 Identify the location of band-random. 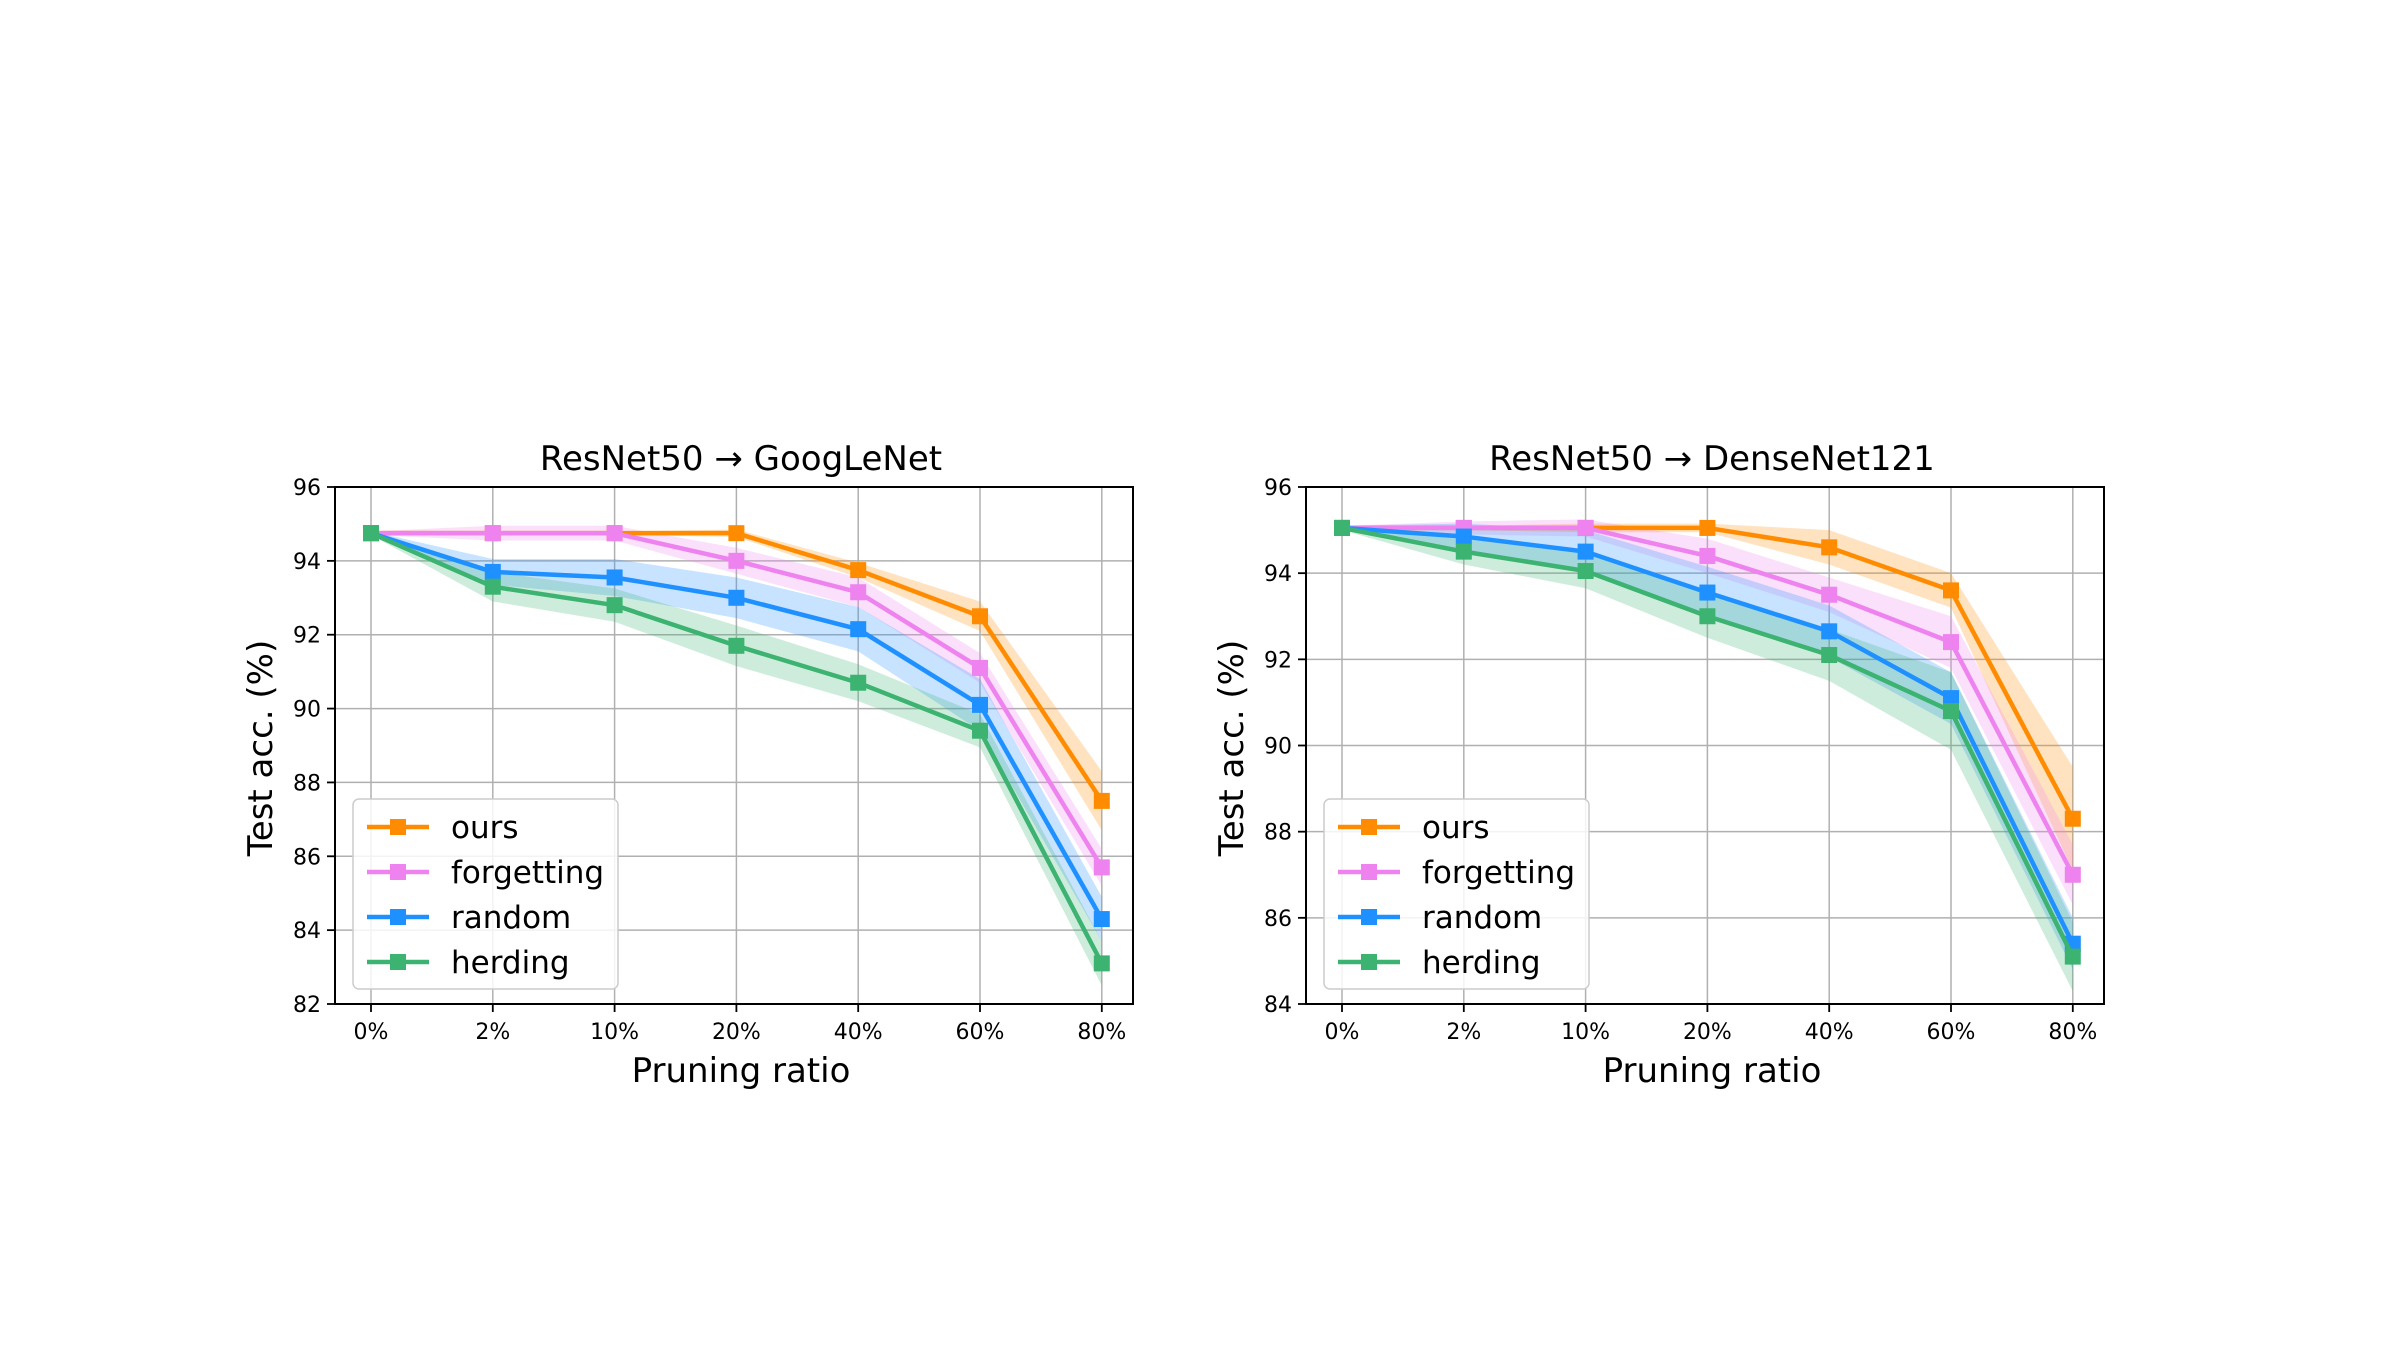
(736, 736).